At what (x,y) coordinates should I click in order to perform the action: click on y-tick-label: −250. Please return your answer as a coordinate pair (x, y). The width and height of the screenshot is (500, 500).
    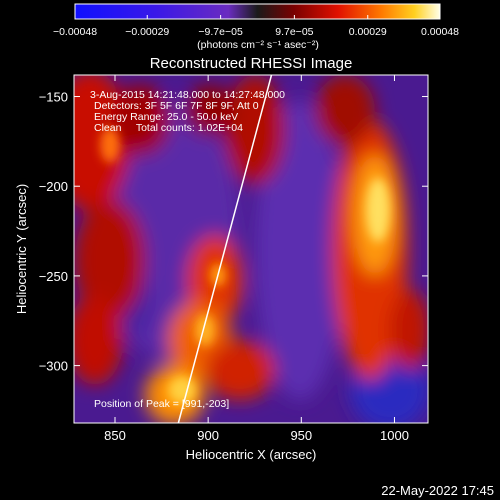
    Looking at the image, I should click on (53, 276).